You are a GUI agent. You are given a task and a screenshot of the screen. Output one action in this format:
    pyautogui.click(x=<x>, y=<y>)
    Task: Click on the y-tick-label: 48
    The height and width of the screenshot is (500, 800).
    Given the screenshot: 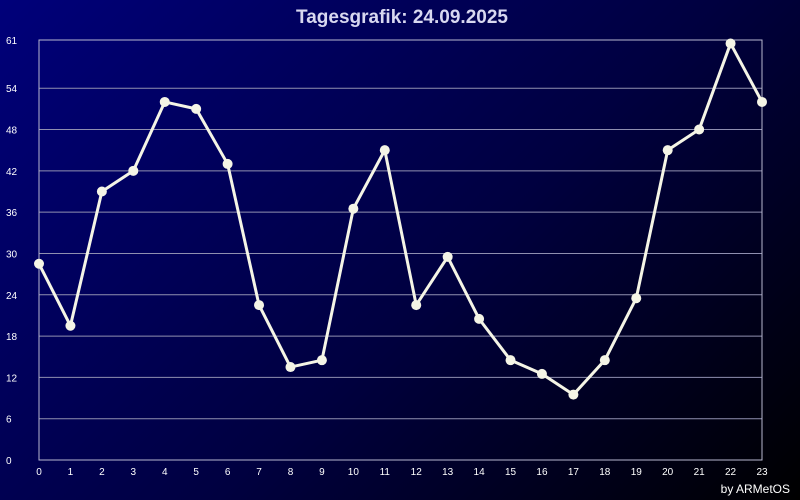 What is the action you would take?
    pyautogui.click(x=12, y=131)
    